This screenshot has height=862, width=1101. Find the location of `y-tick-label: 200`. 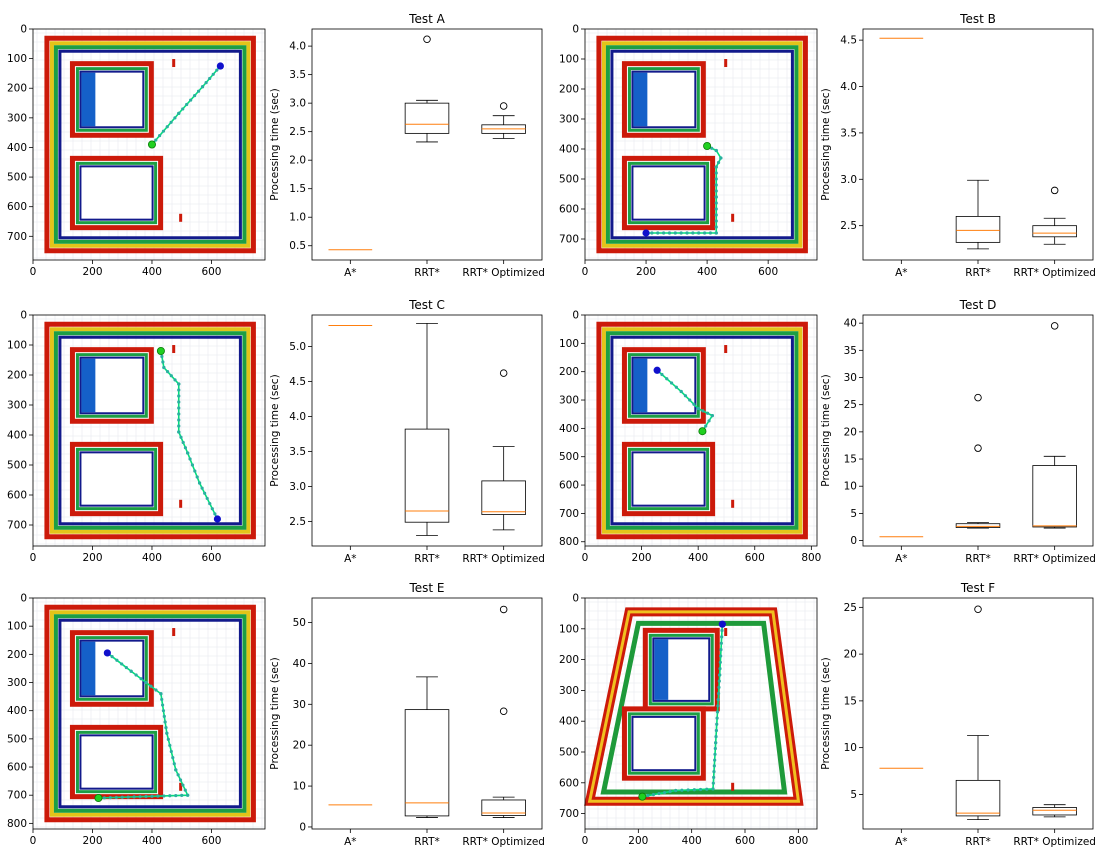

y-tick-label: 200 is located at coordinates (569, 90).